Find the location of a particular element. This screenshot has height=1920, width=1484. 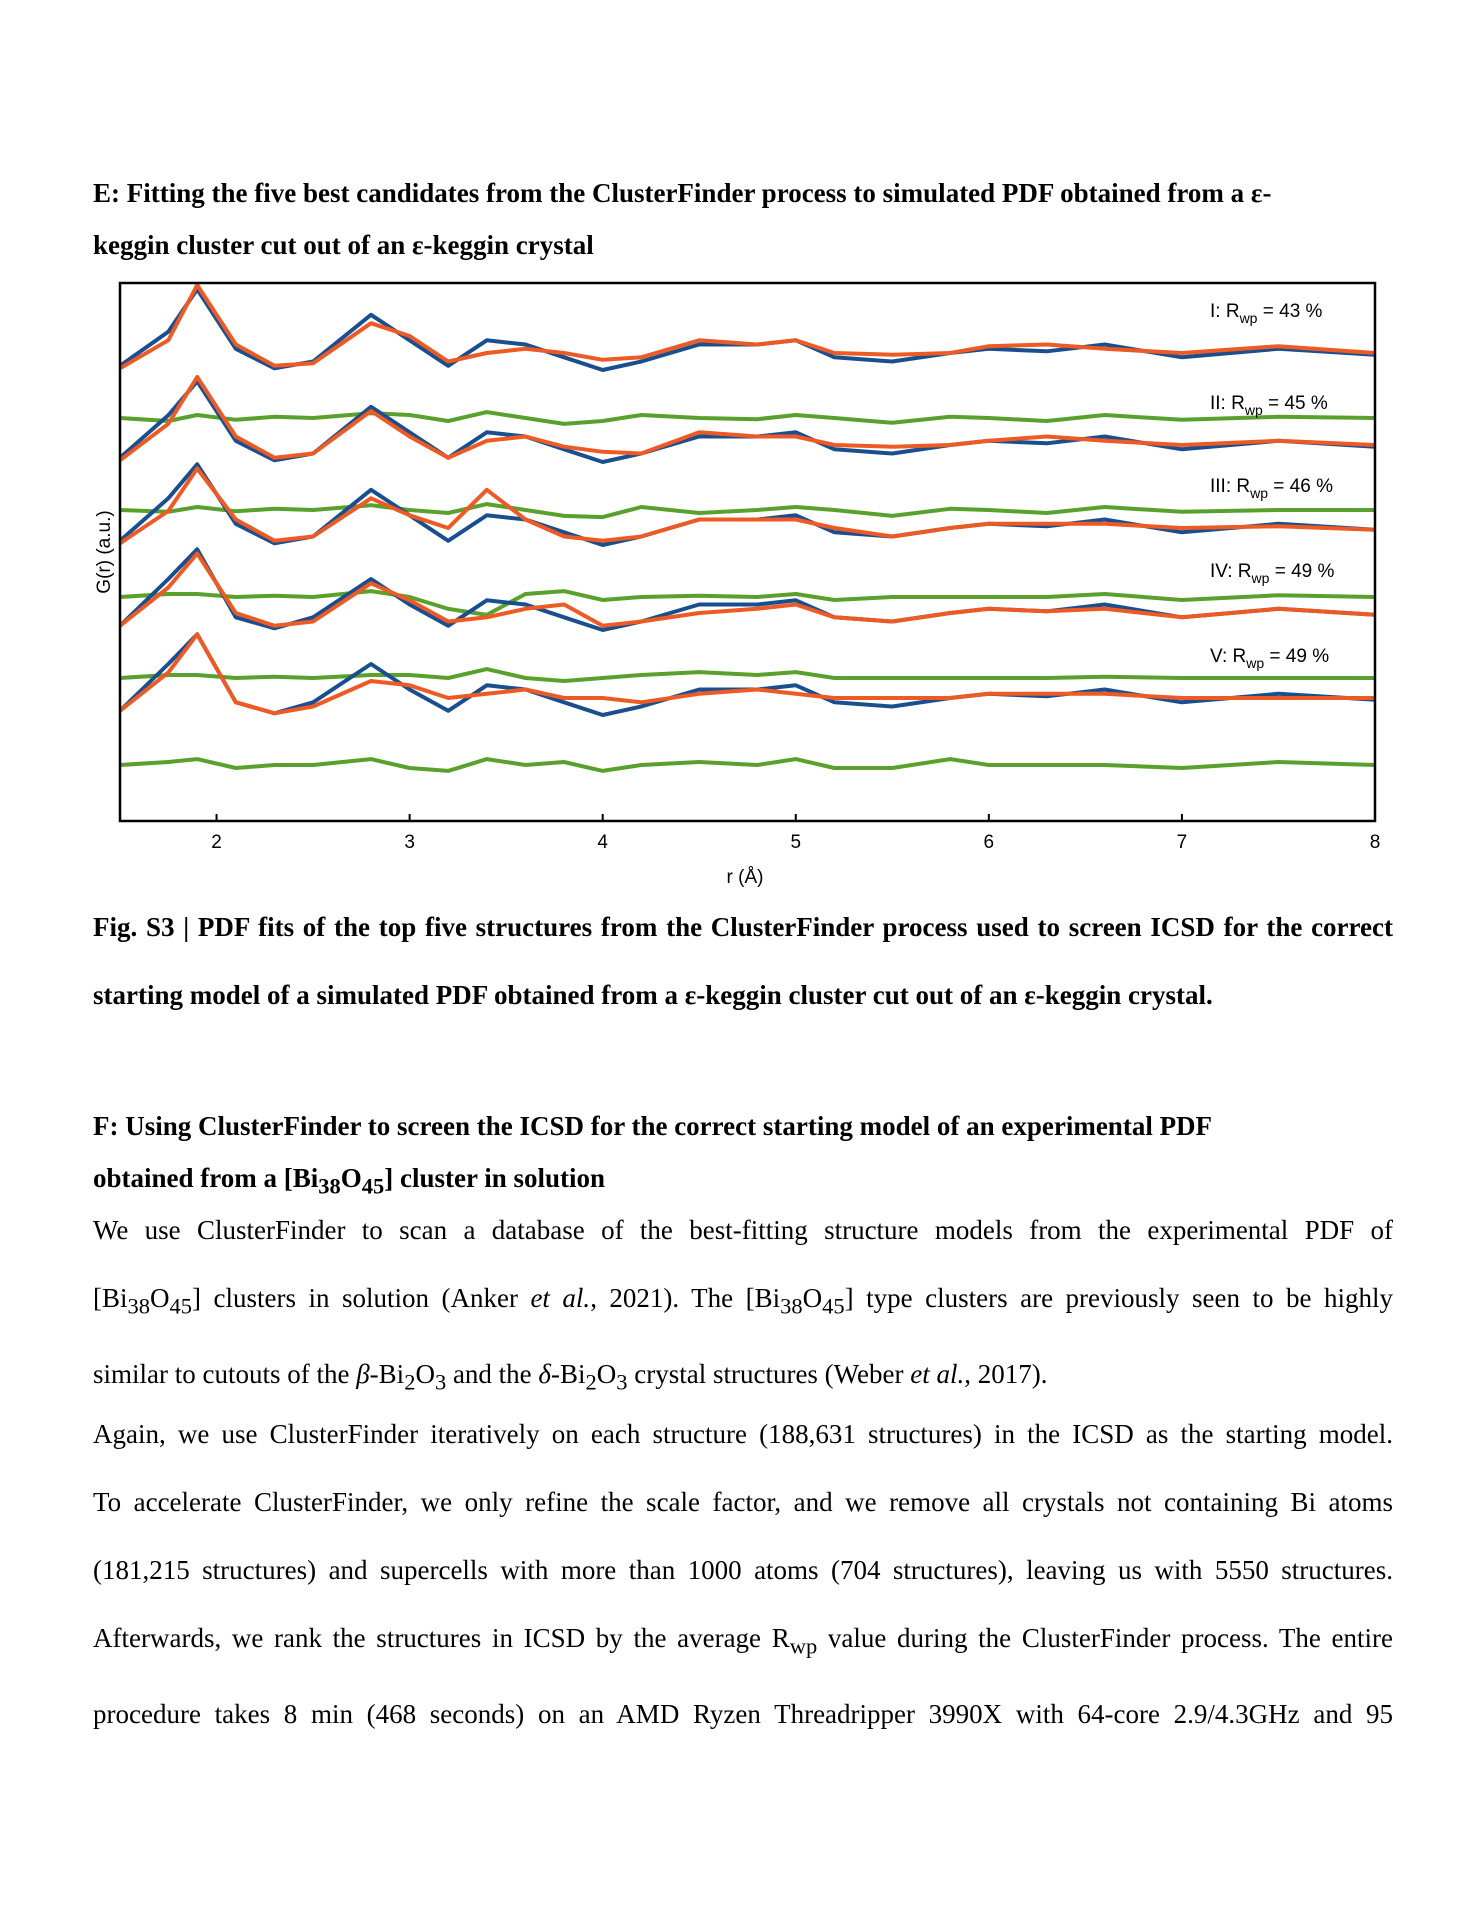

x-tick-label-7: 7 is located at coordinates (1182, 842).